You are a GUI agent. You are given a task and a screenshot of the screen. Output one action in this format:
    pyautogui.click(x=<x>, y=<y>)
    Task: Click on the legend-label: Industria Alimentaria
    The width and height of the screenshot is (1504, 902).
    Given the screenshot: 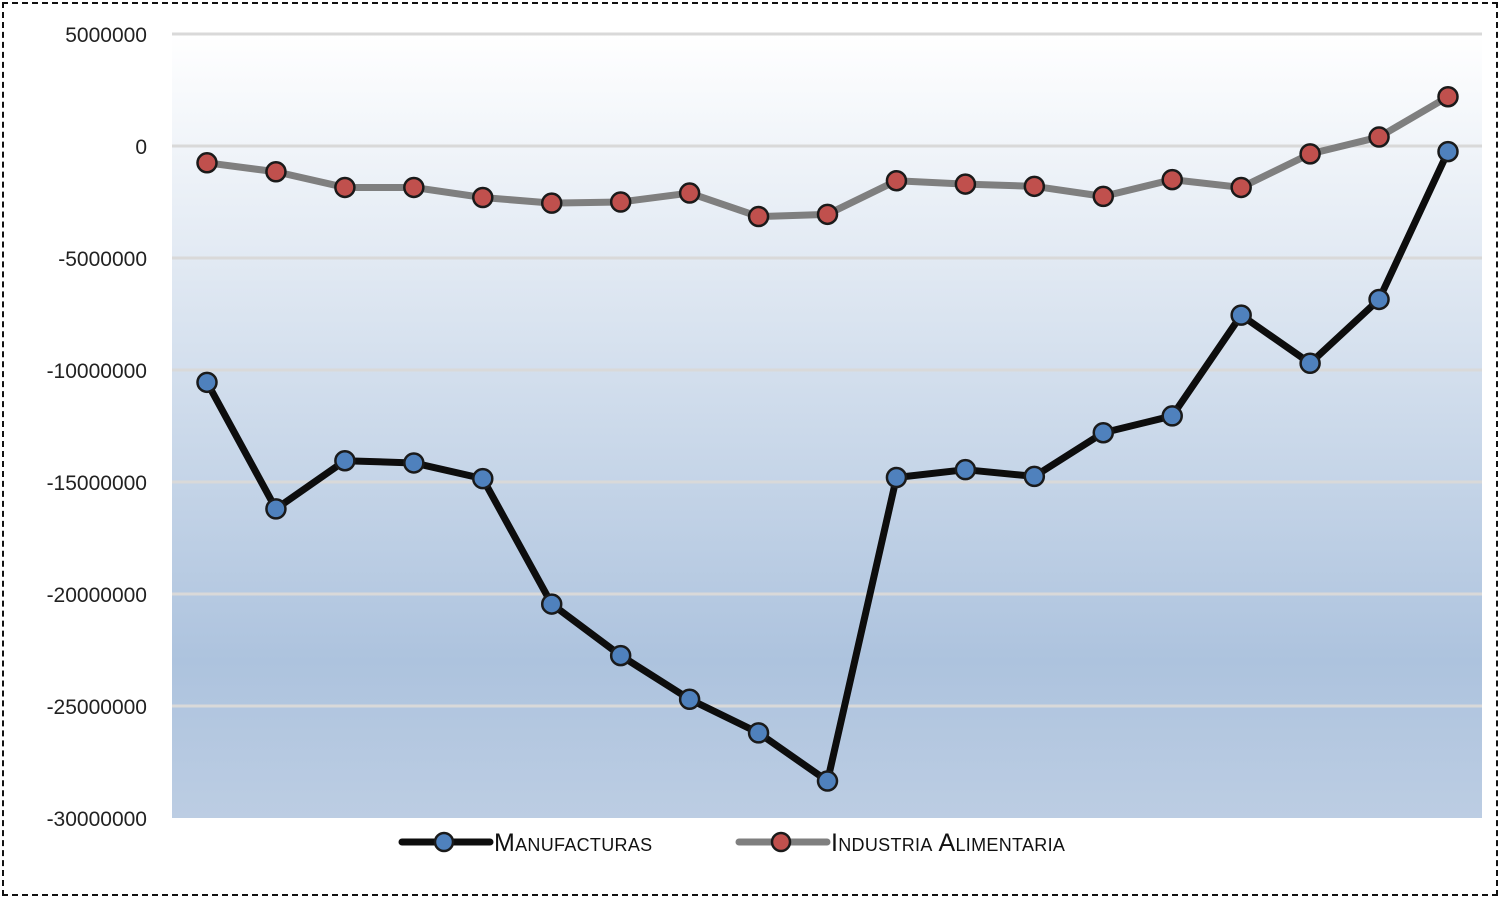 What is the action you would take?
    pyautogui.click(x=948, y=843)
    